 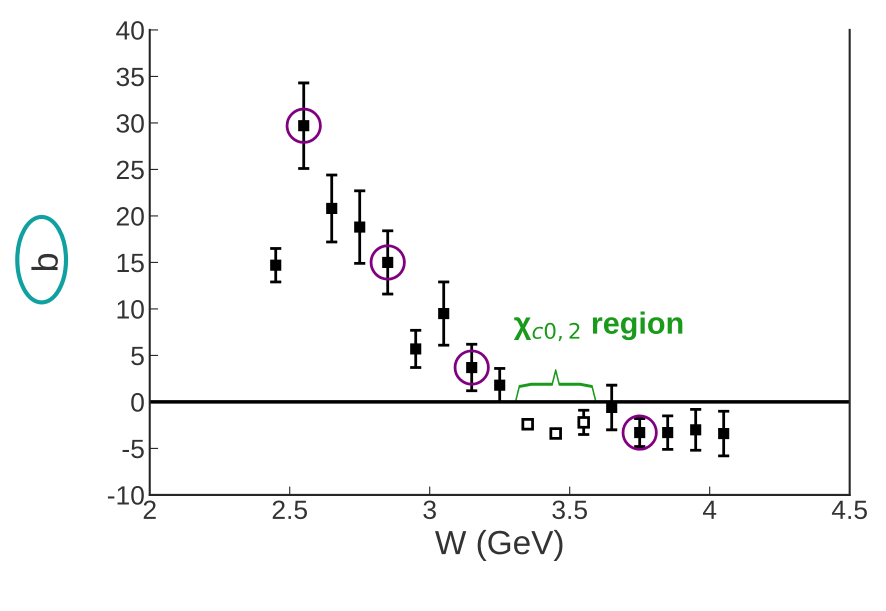 I want to click on y-tick-label: 40, so click(x=130, y=30).